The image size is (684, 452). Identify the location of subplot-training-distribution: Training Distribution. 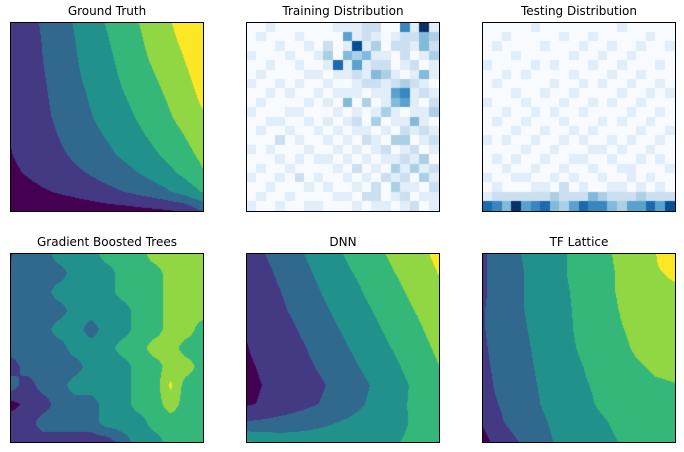
(343, 106).